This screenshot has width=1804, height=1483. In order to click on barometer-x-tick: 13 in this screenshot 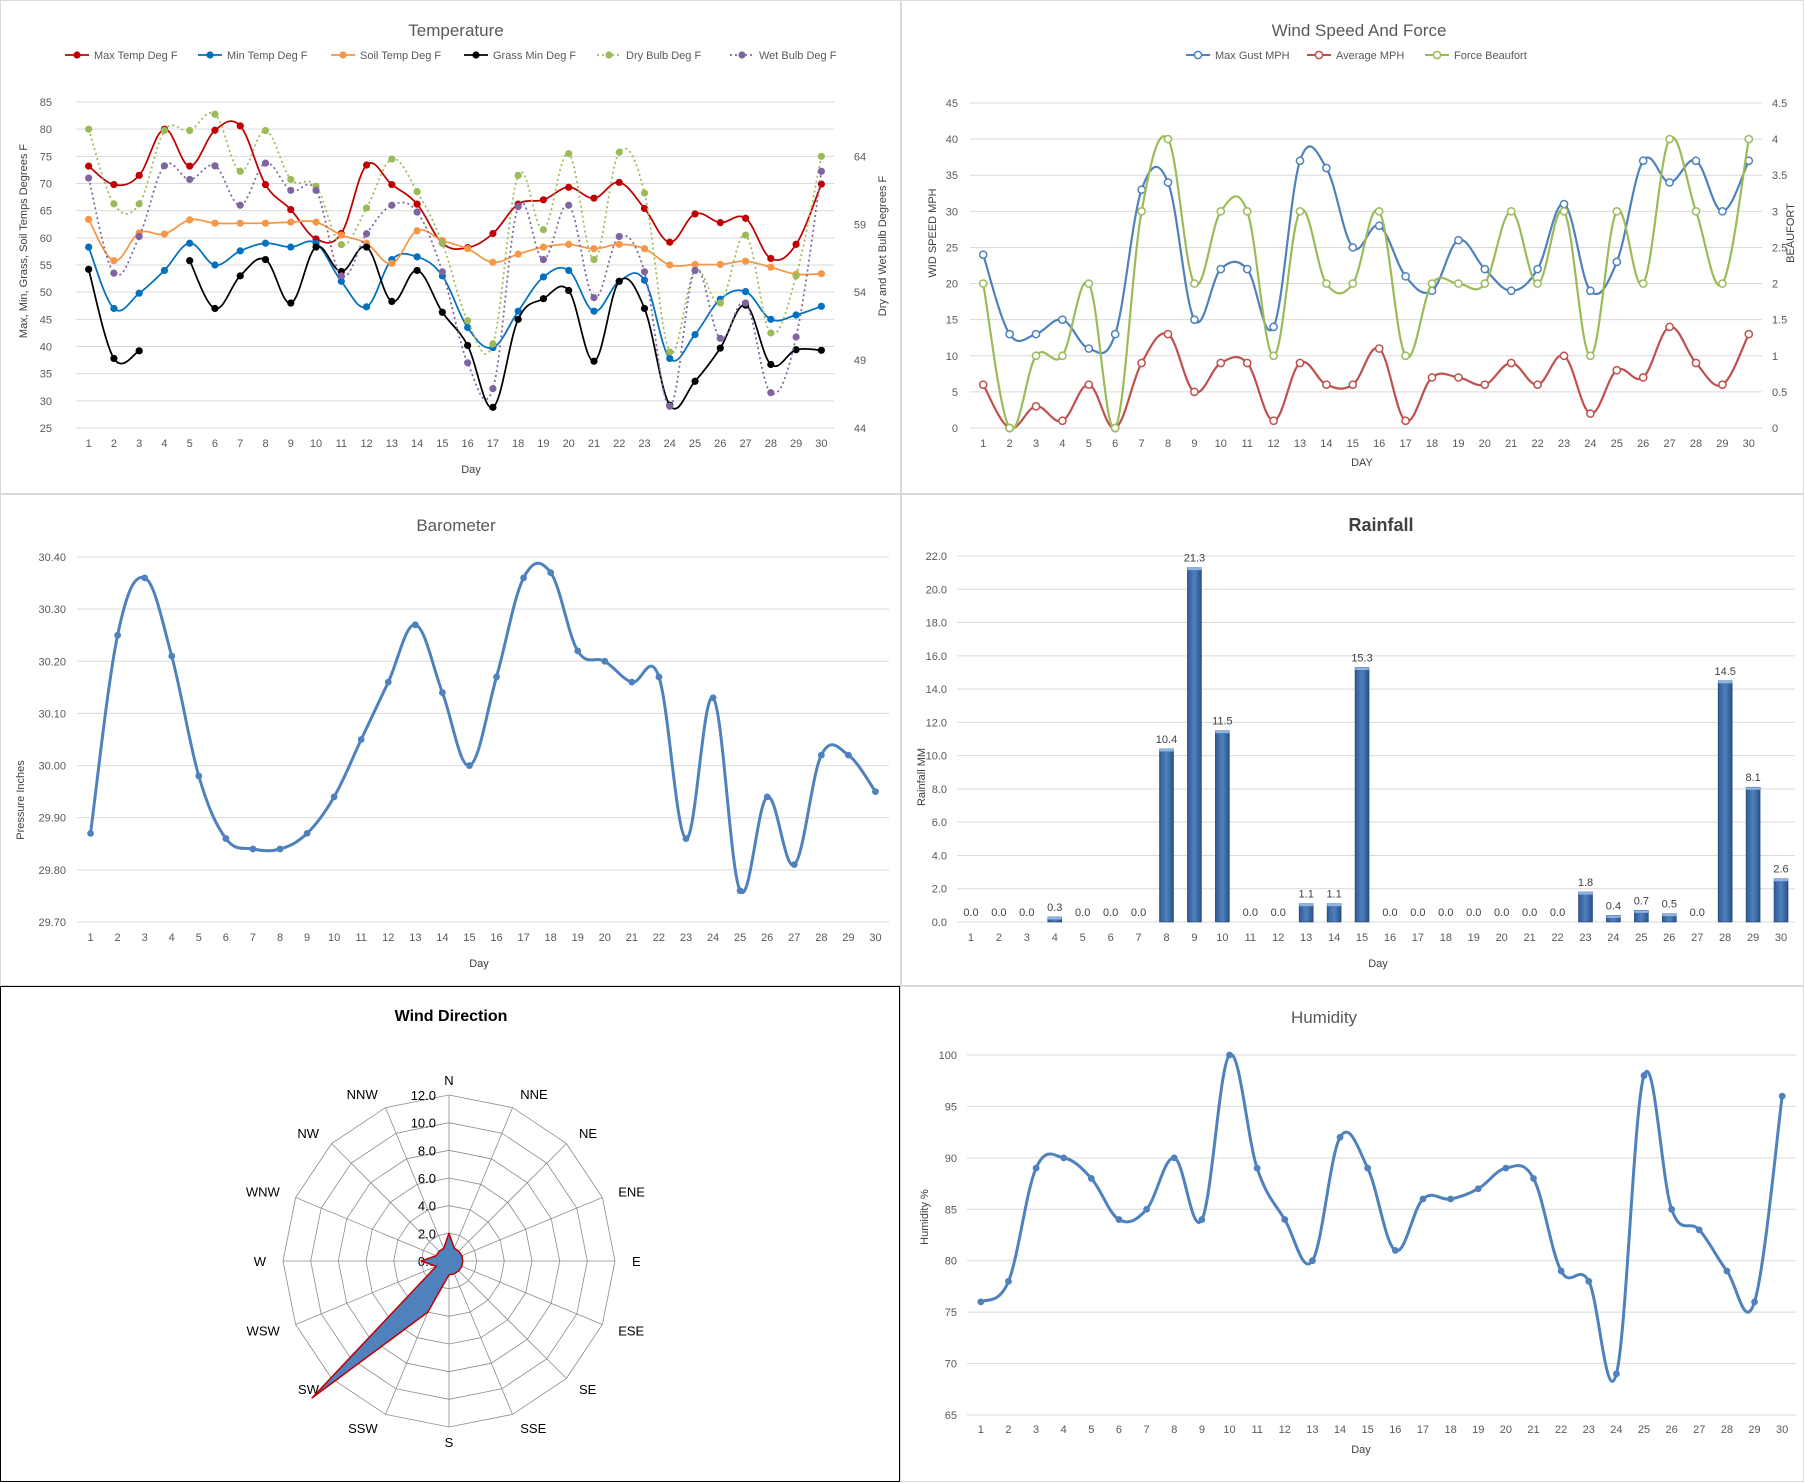, I will do `click(415, 938)`.